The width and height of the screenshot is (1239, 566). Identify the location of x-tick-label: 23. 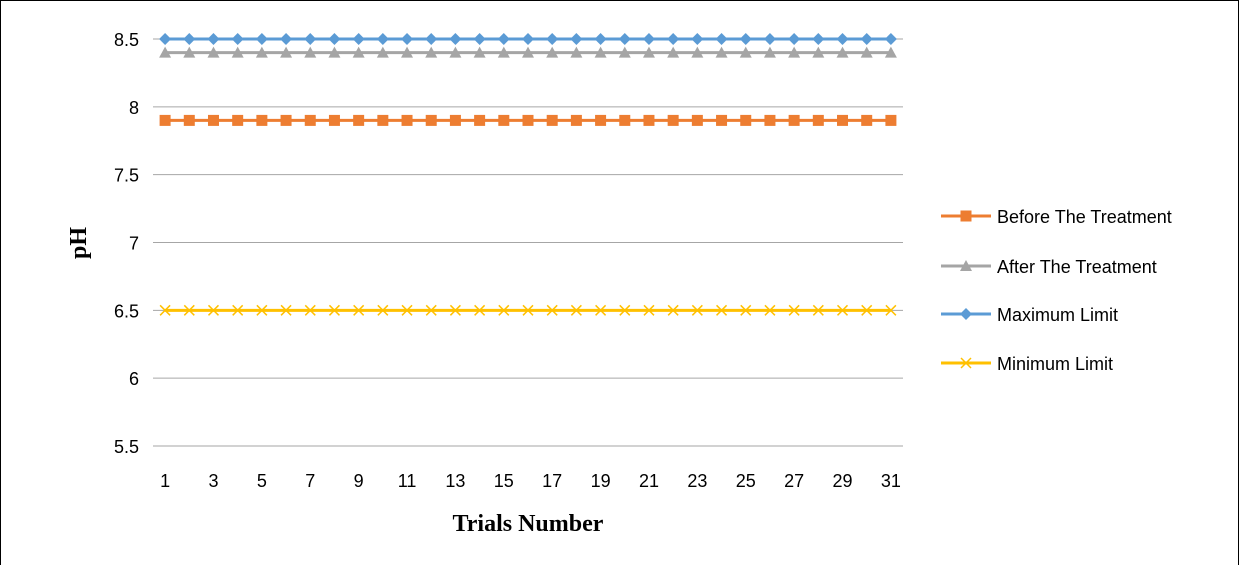
(697, 481).